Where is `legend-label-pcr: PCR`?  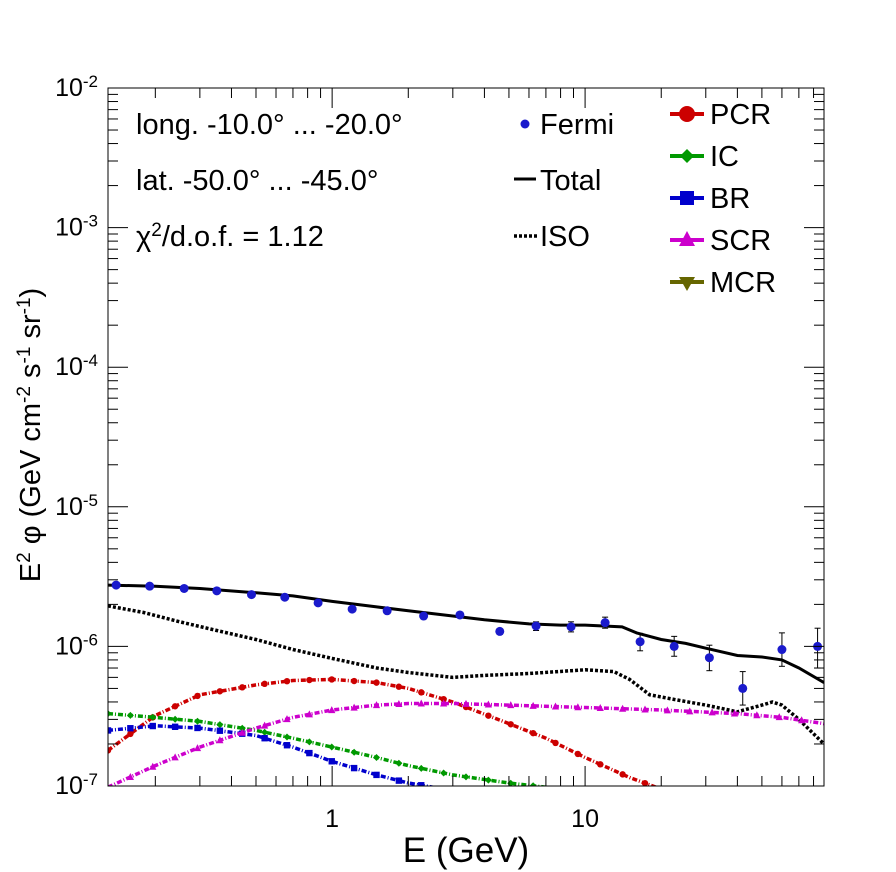 legend-label-pcr: PCR is located at coordinates (740, 115).